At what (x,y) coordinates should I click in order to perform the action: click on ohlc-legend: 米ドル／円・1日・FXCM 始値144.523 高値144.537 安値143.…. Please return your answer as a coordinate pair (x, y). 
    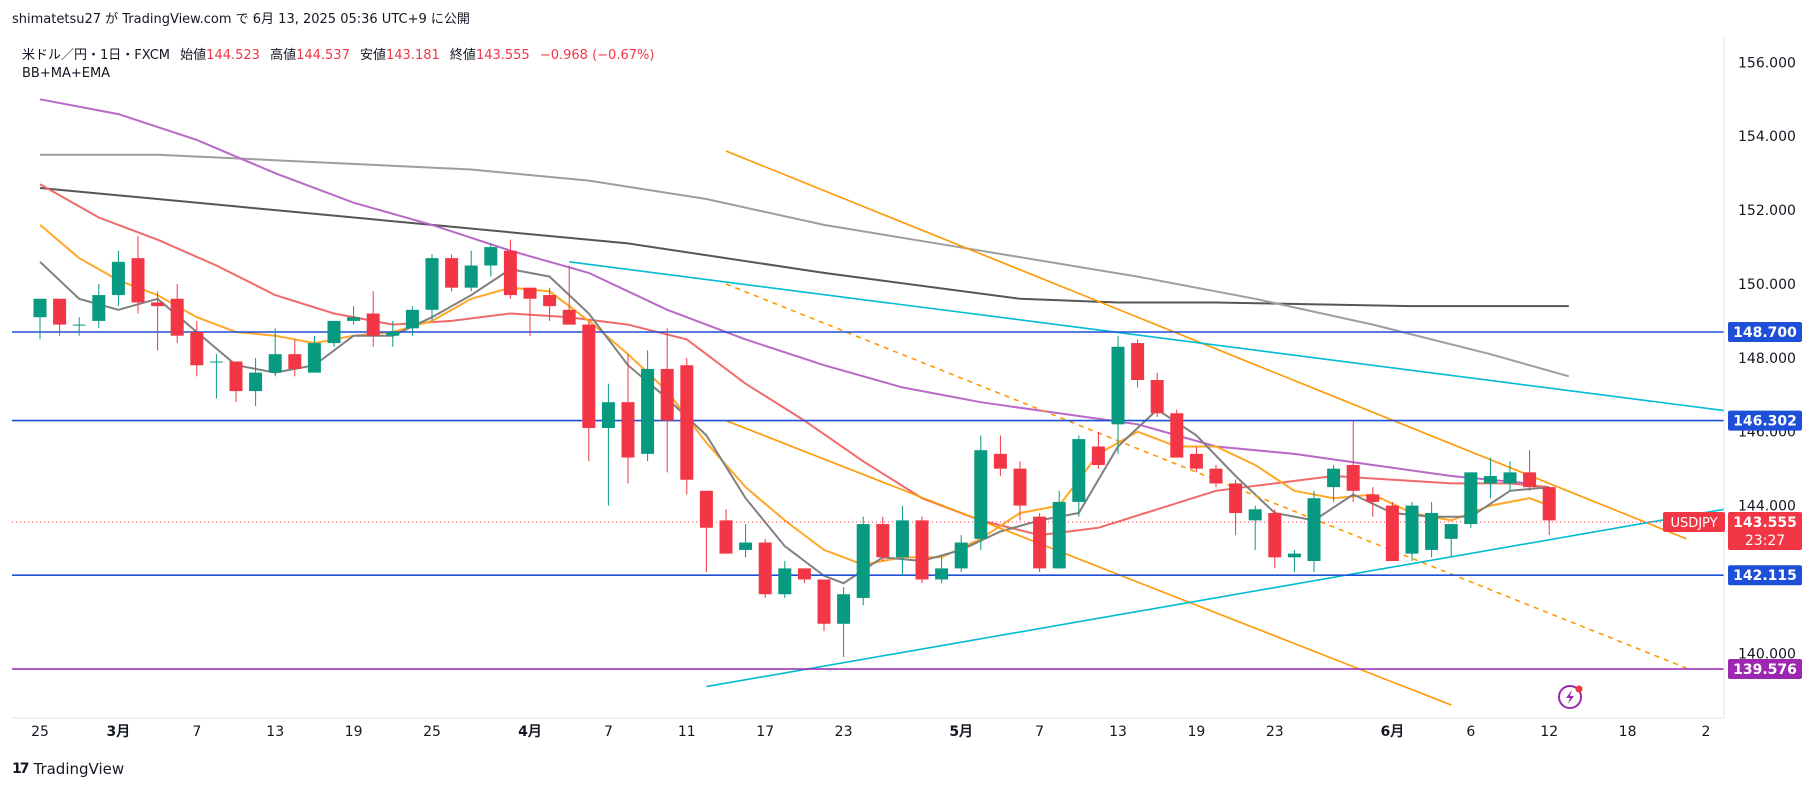
    Looking at the image, I should click on (338, 53).